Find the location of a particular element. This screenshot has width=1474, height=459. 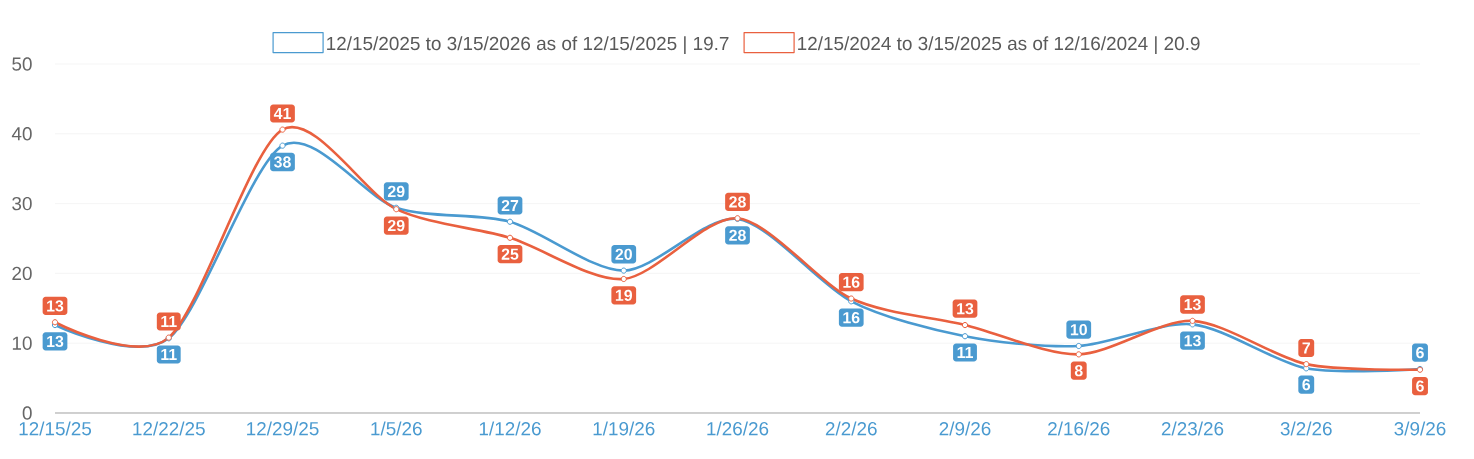

data-label: 20 is located at coordinates (623, 254).